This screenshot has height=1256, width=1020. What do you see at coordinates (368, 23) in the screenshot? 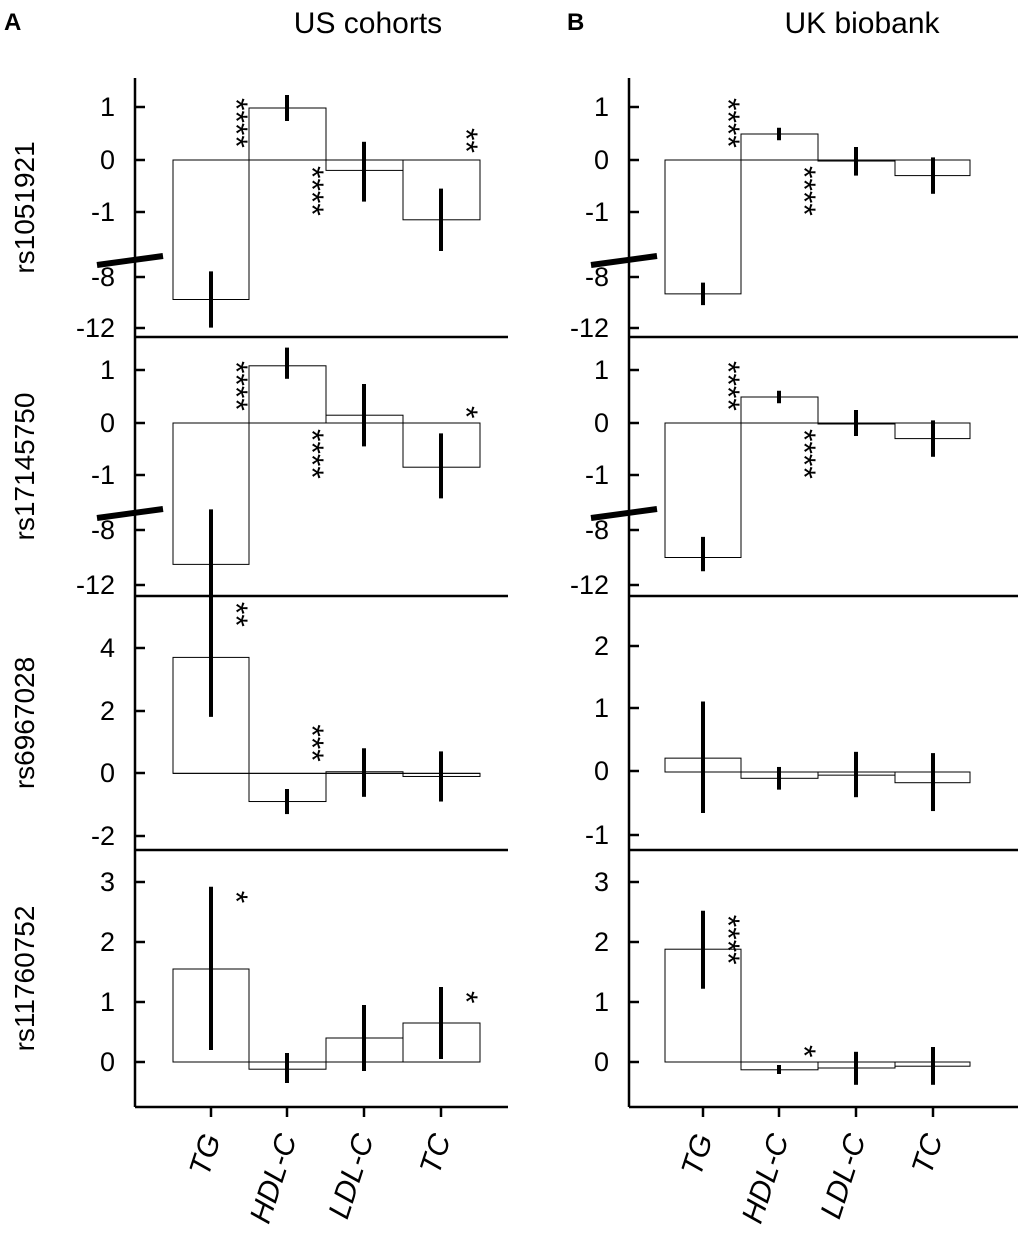
I see `column-title: US cohorts` at bounding box center [368, 23].